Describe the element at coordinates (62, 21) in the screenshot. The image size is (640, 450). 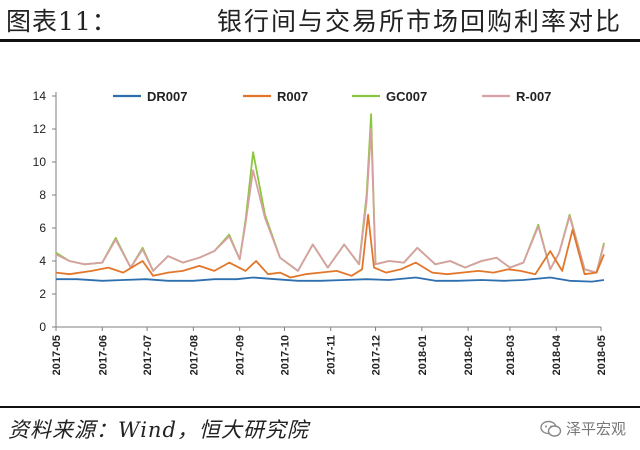
I see `figure-label: 图表11：` at that location.